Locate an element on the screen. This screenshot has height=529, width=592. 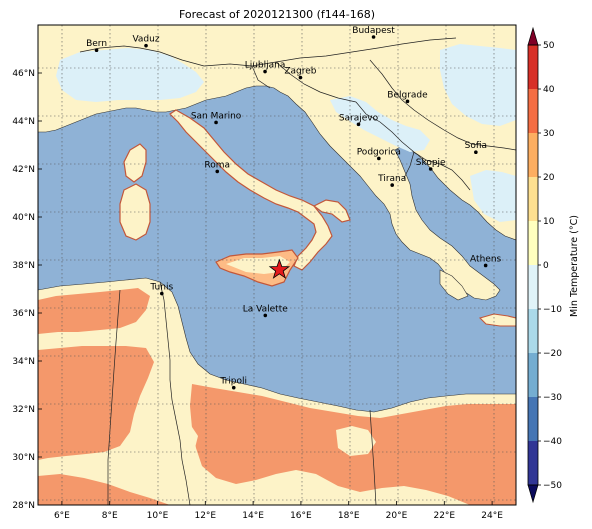
latitude-ticks: 28°N 30°N 32°N 34°N 36°N 38°N 40°N 42°N 44°N 46°N is located at coordinates (27, 290).